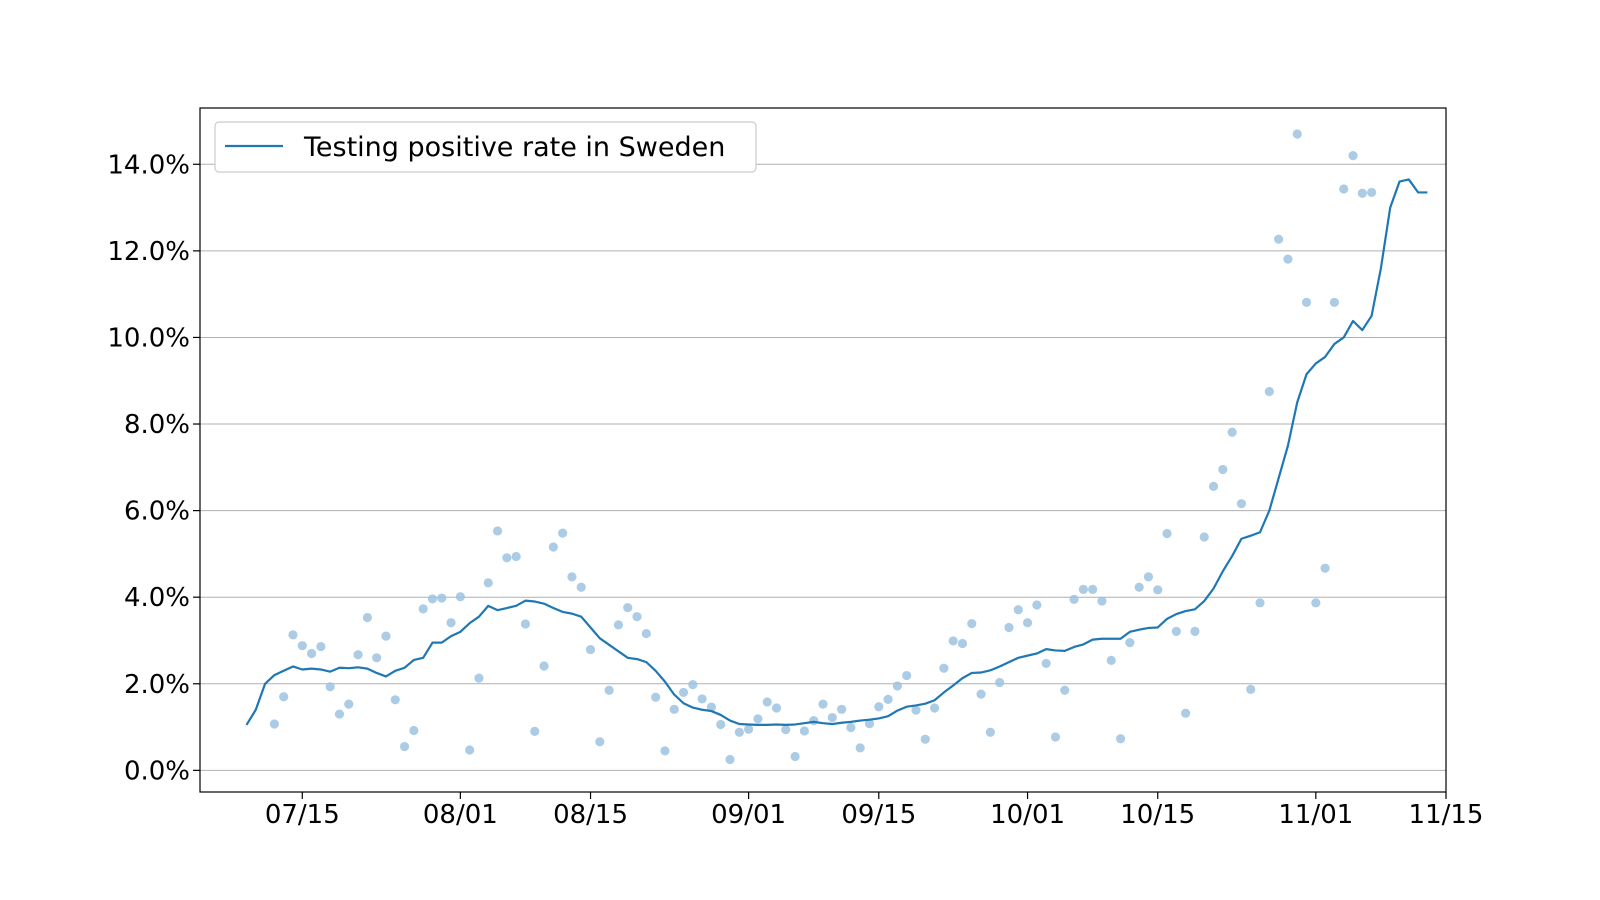 The image size is (1600, 900). Describe the element at coordinates (148, 338) in the screenshot. I see `y-tick-label: 10.0%` at that location.